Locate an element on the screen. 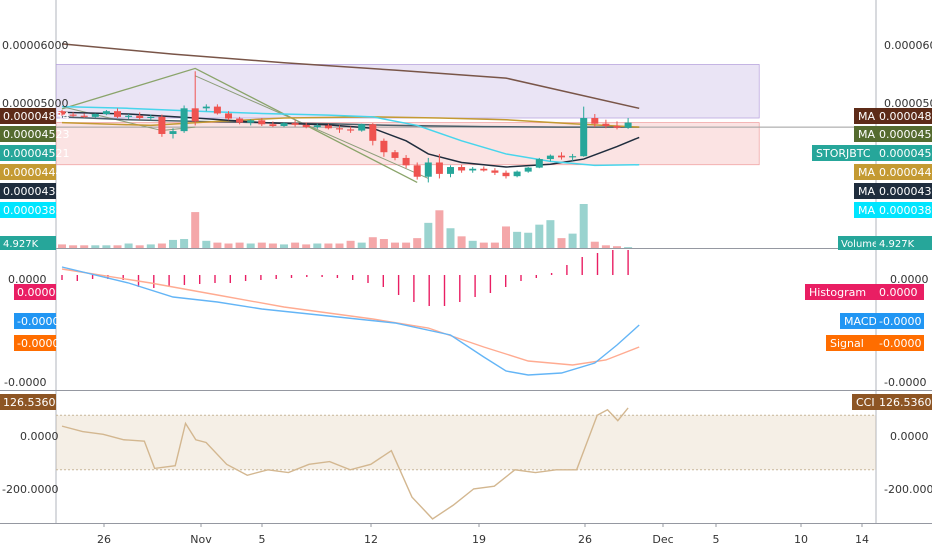  volume-value-bg is located at coordinates (904, 243).